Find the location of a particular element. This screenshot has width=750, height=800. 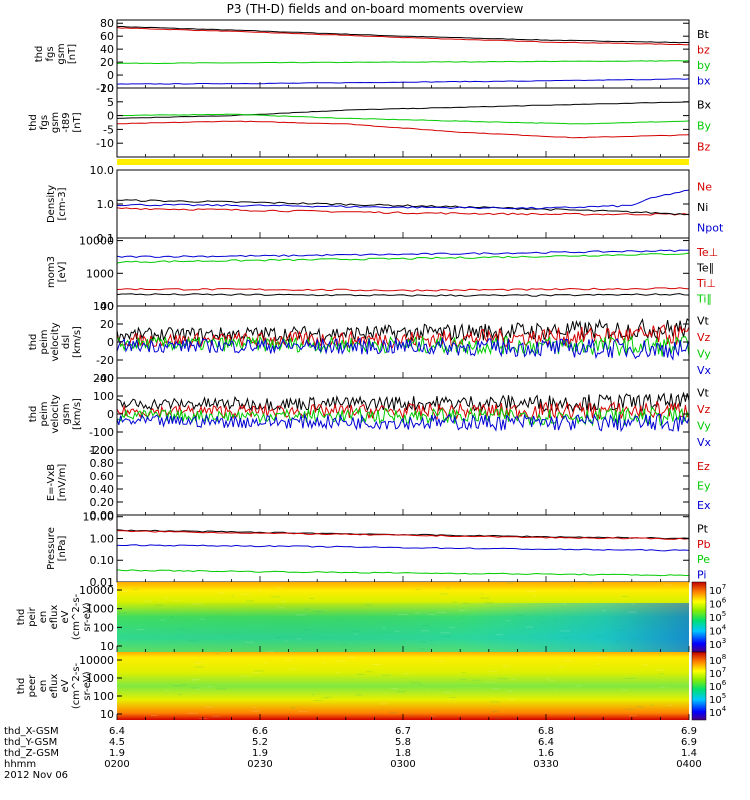

legend-entry: Ex is located at coordinates (704, 505).